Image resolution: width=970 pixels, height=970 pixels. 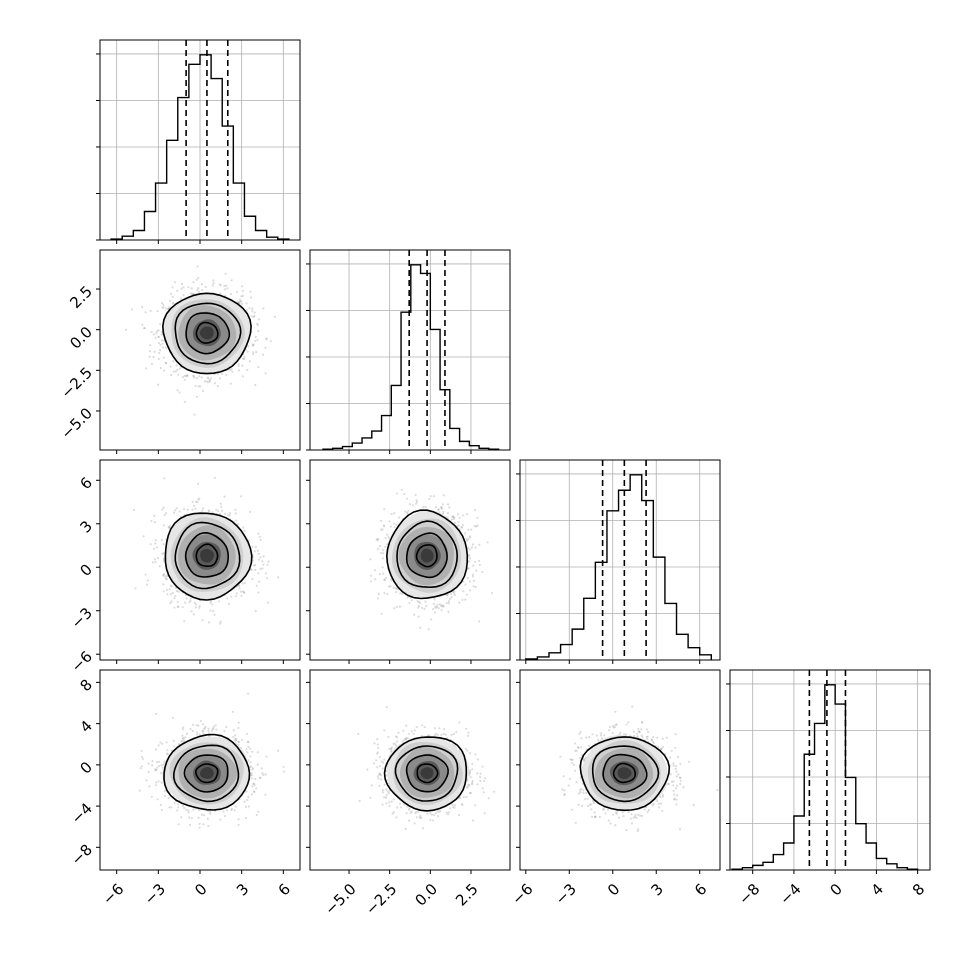 What do you see at coordinates (620, 770) in the screenshot?
I see `panel-frame` at bounding box center [620, 770].